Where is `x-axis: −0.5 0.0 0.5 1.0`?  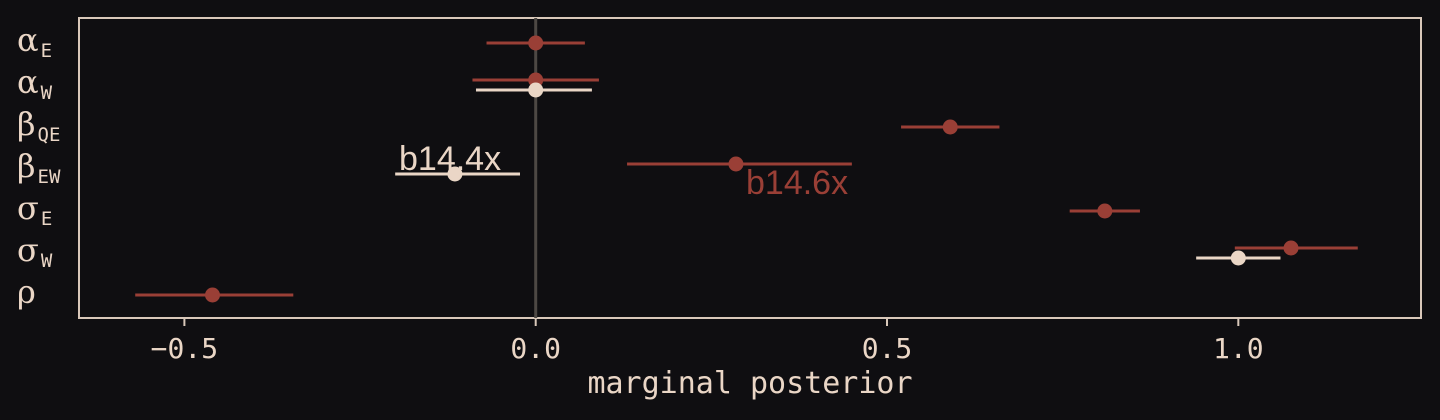 x-axis: −0.5 0.0 0.5 1.0 is located at coordinates (707, 341).